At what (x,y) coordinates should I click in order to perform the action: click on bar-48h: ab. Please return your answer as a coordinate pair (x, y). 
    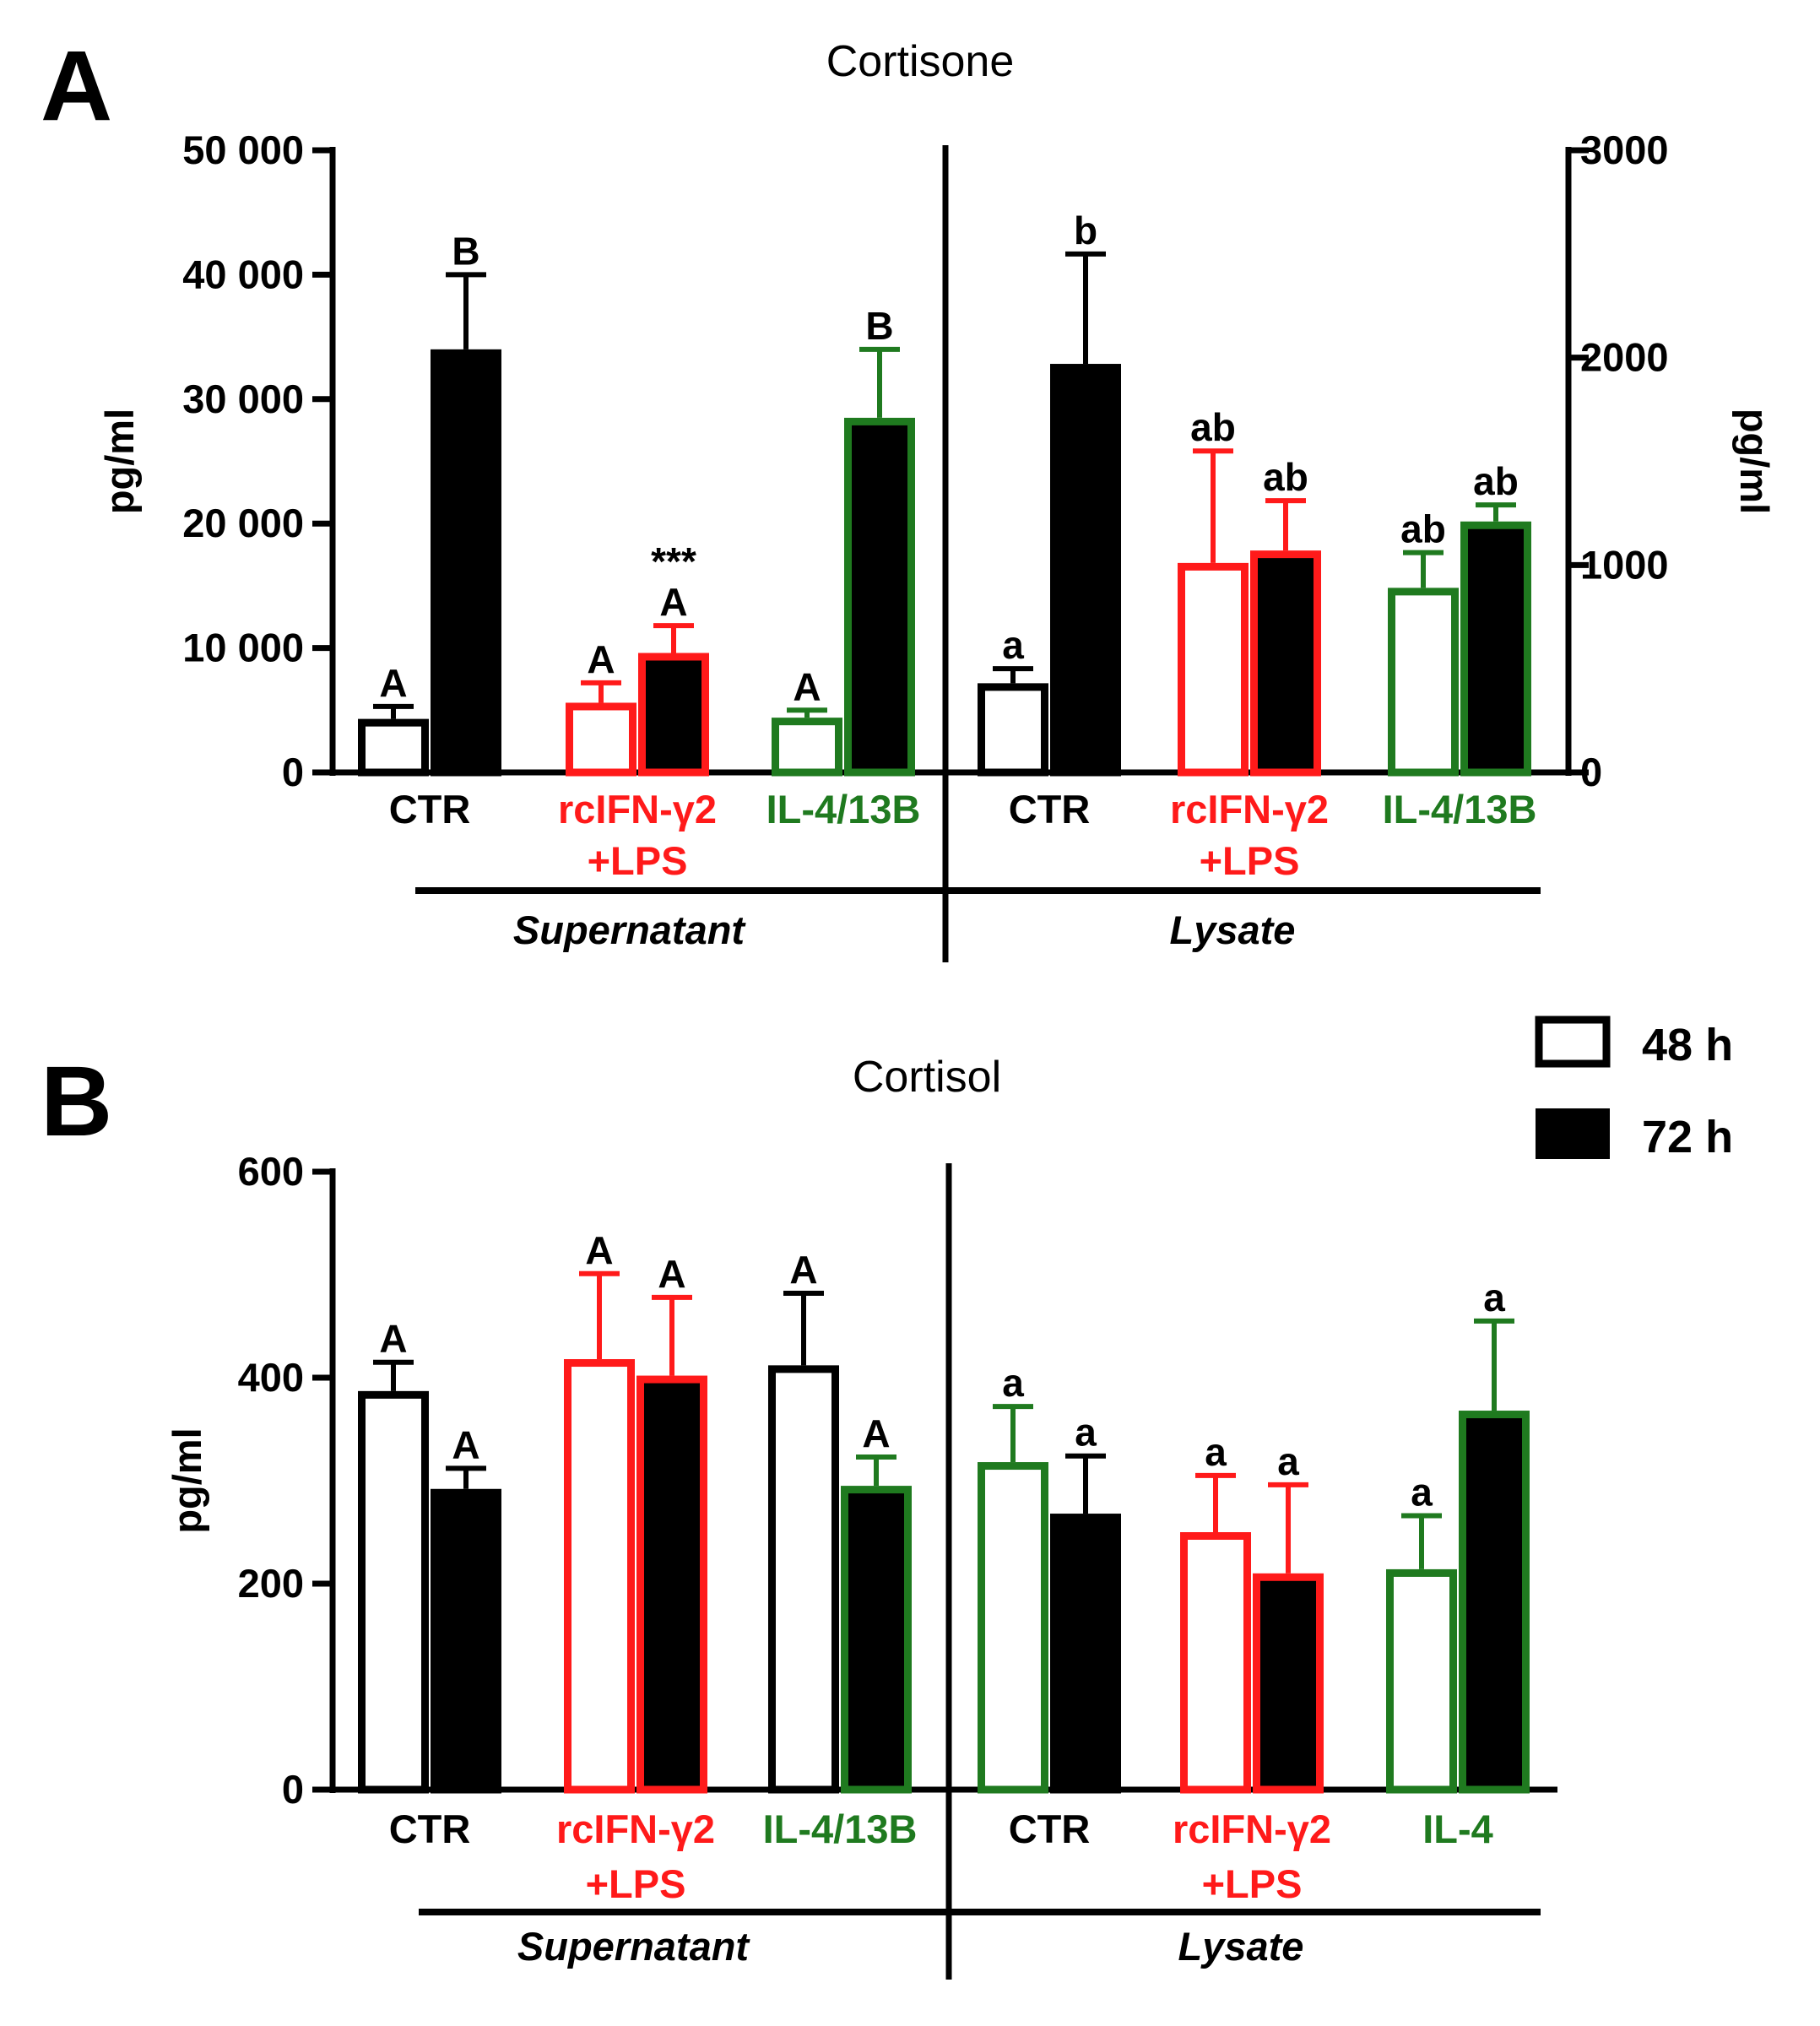
    Looking at the image, I should click on (1213, 591).